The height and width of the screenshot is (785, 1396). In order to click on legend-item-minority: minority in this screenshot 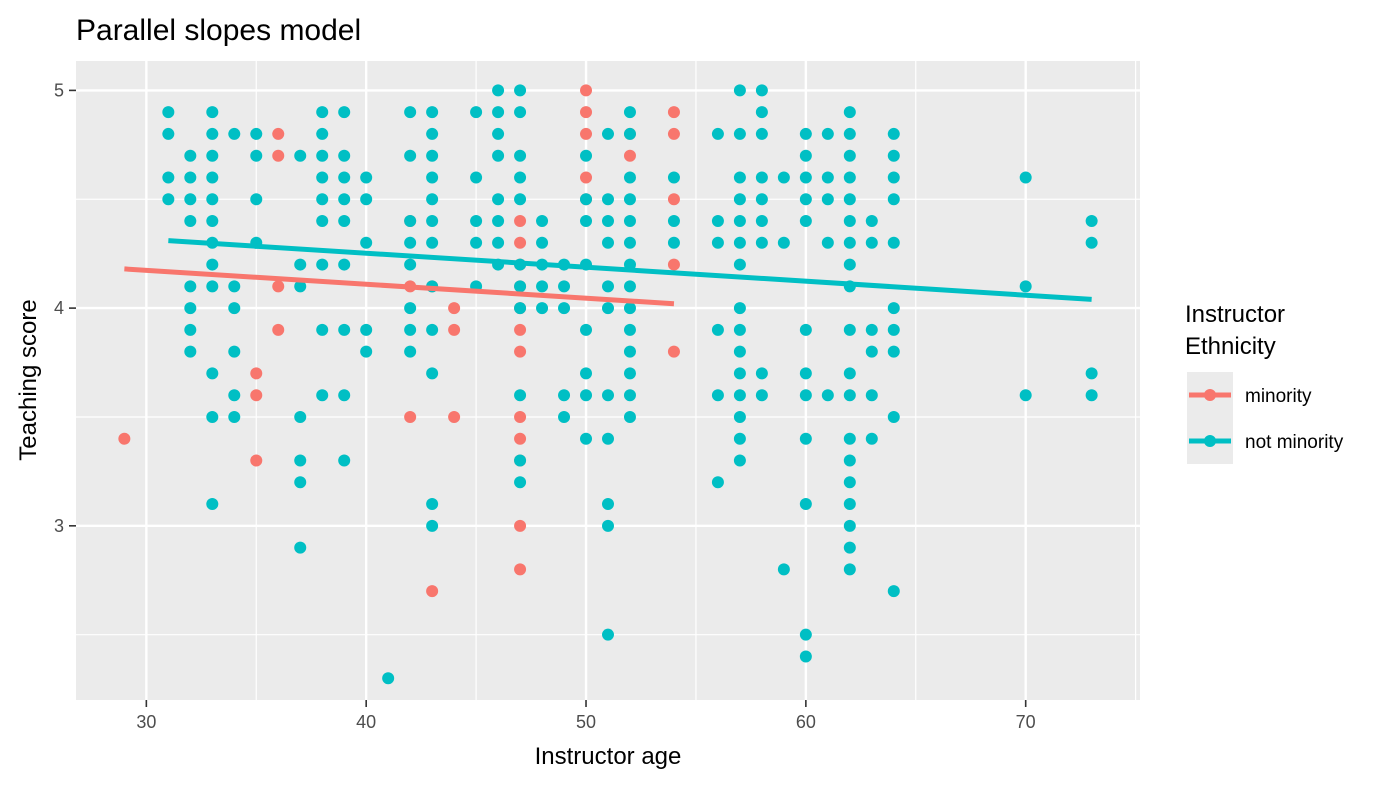, I will do `click(1249, 395)`.